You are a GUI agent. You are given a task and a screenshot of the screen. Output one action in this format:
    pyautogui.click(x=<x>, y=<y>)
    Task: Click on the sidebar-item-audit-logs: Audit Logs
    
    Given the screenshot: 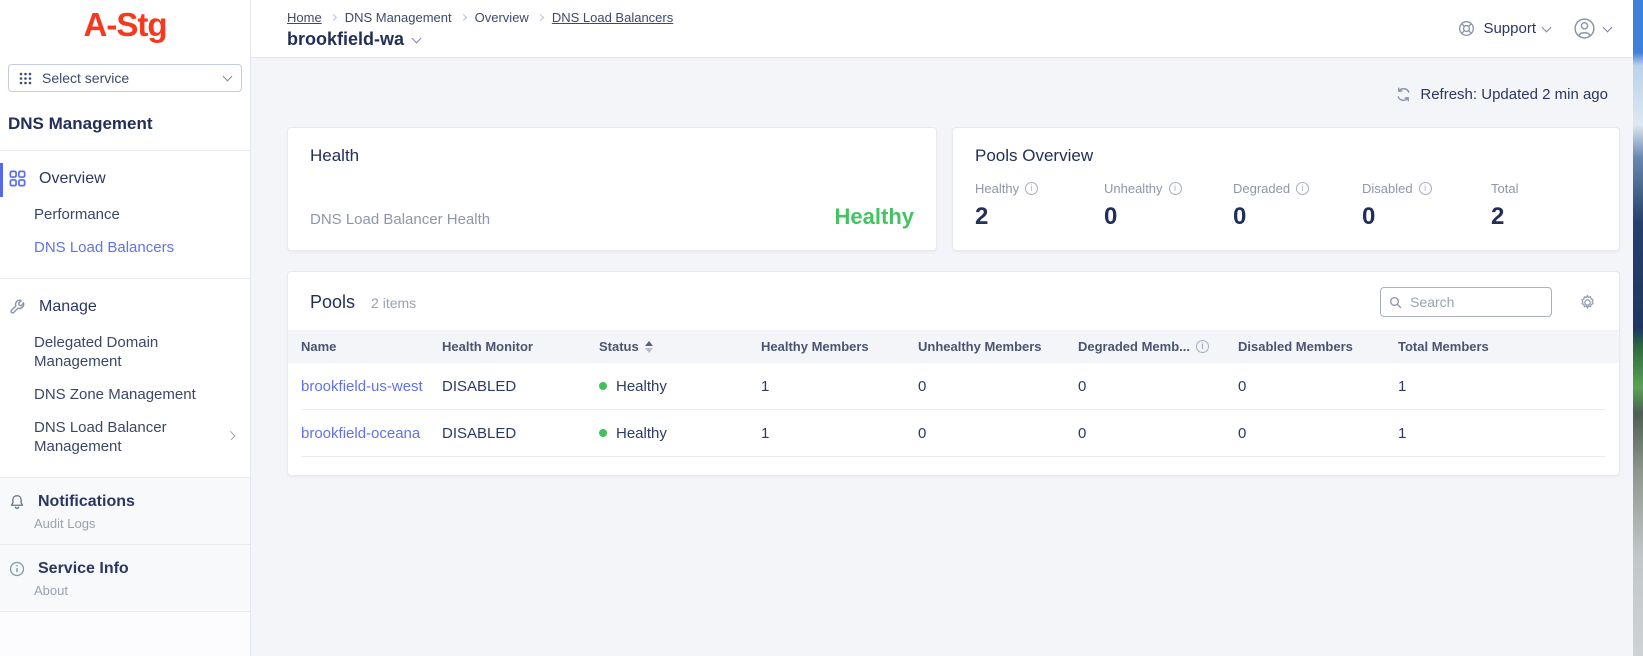 What is the action you would take?
    pyautogui.click(x=65, y=523)
    